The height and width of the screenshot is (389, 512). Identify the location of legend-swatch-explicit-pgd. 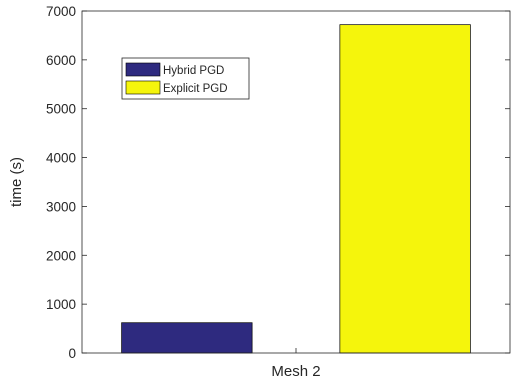
(143, 87).